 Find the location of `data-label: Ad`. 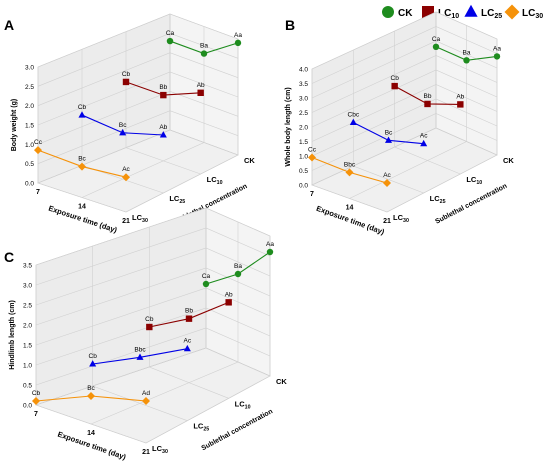

data-label: Ad is located at coordinates (146, 393).